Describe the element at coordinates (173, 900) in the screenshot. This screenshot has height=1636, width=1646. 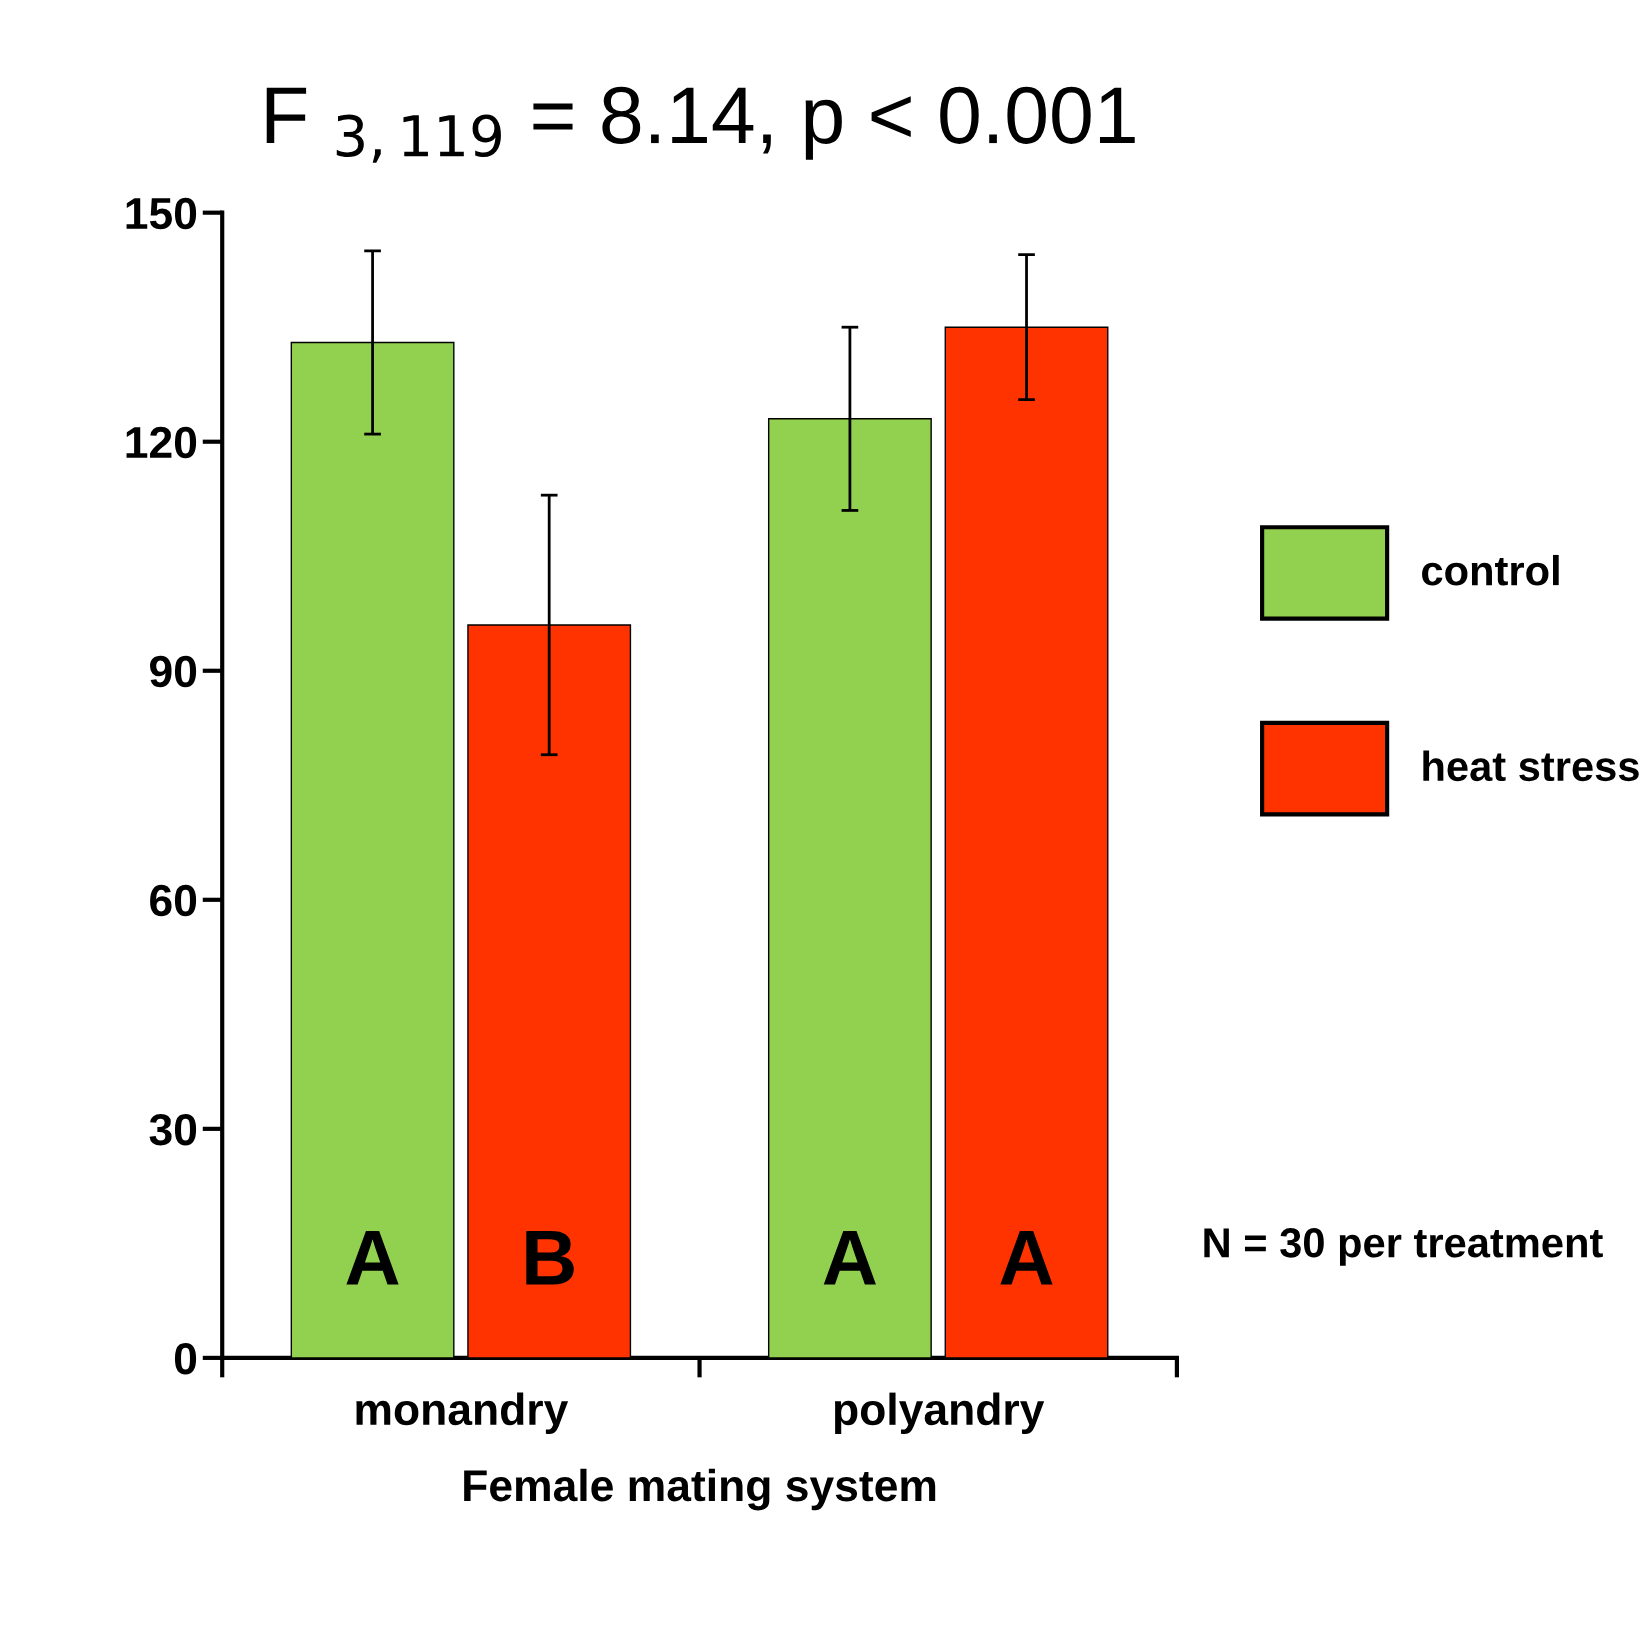
I see `y-tick-label: 60` at that location.